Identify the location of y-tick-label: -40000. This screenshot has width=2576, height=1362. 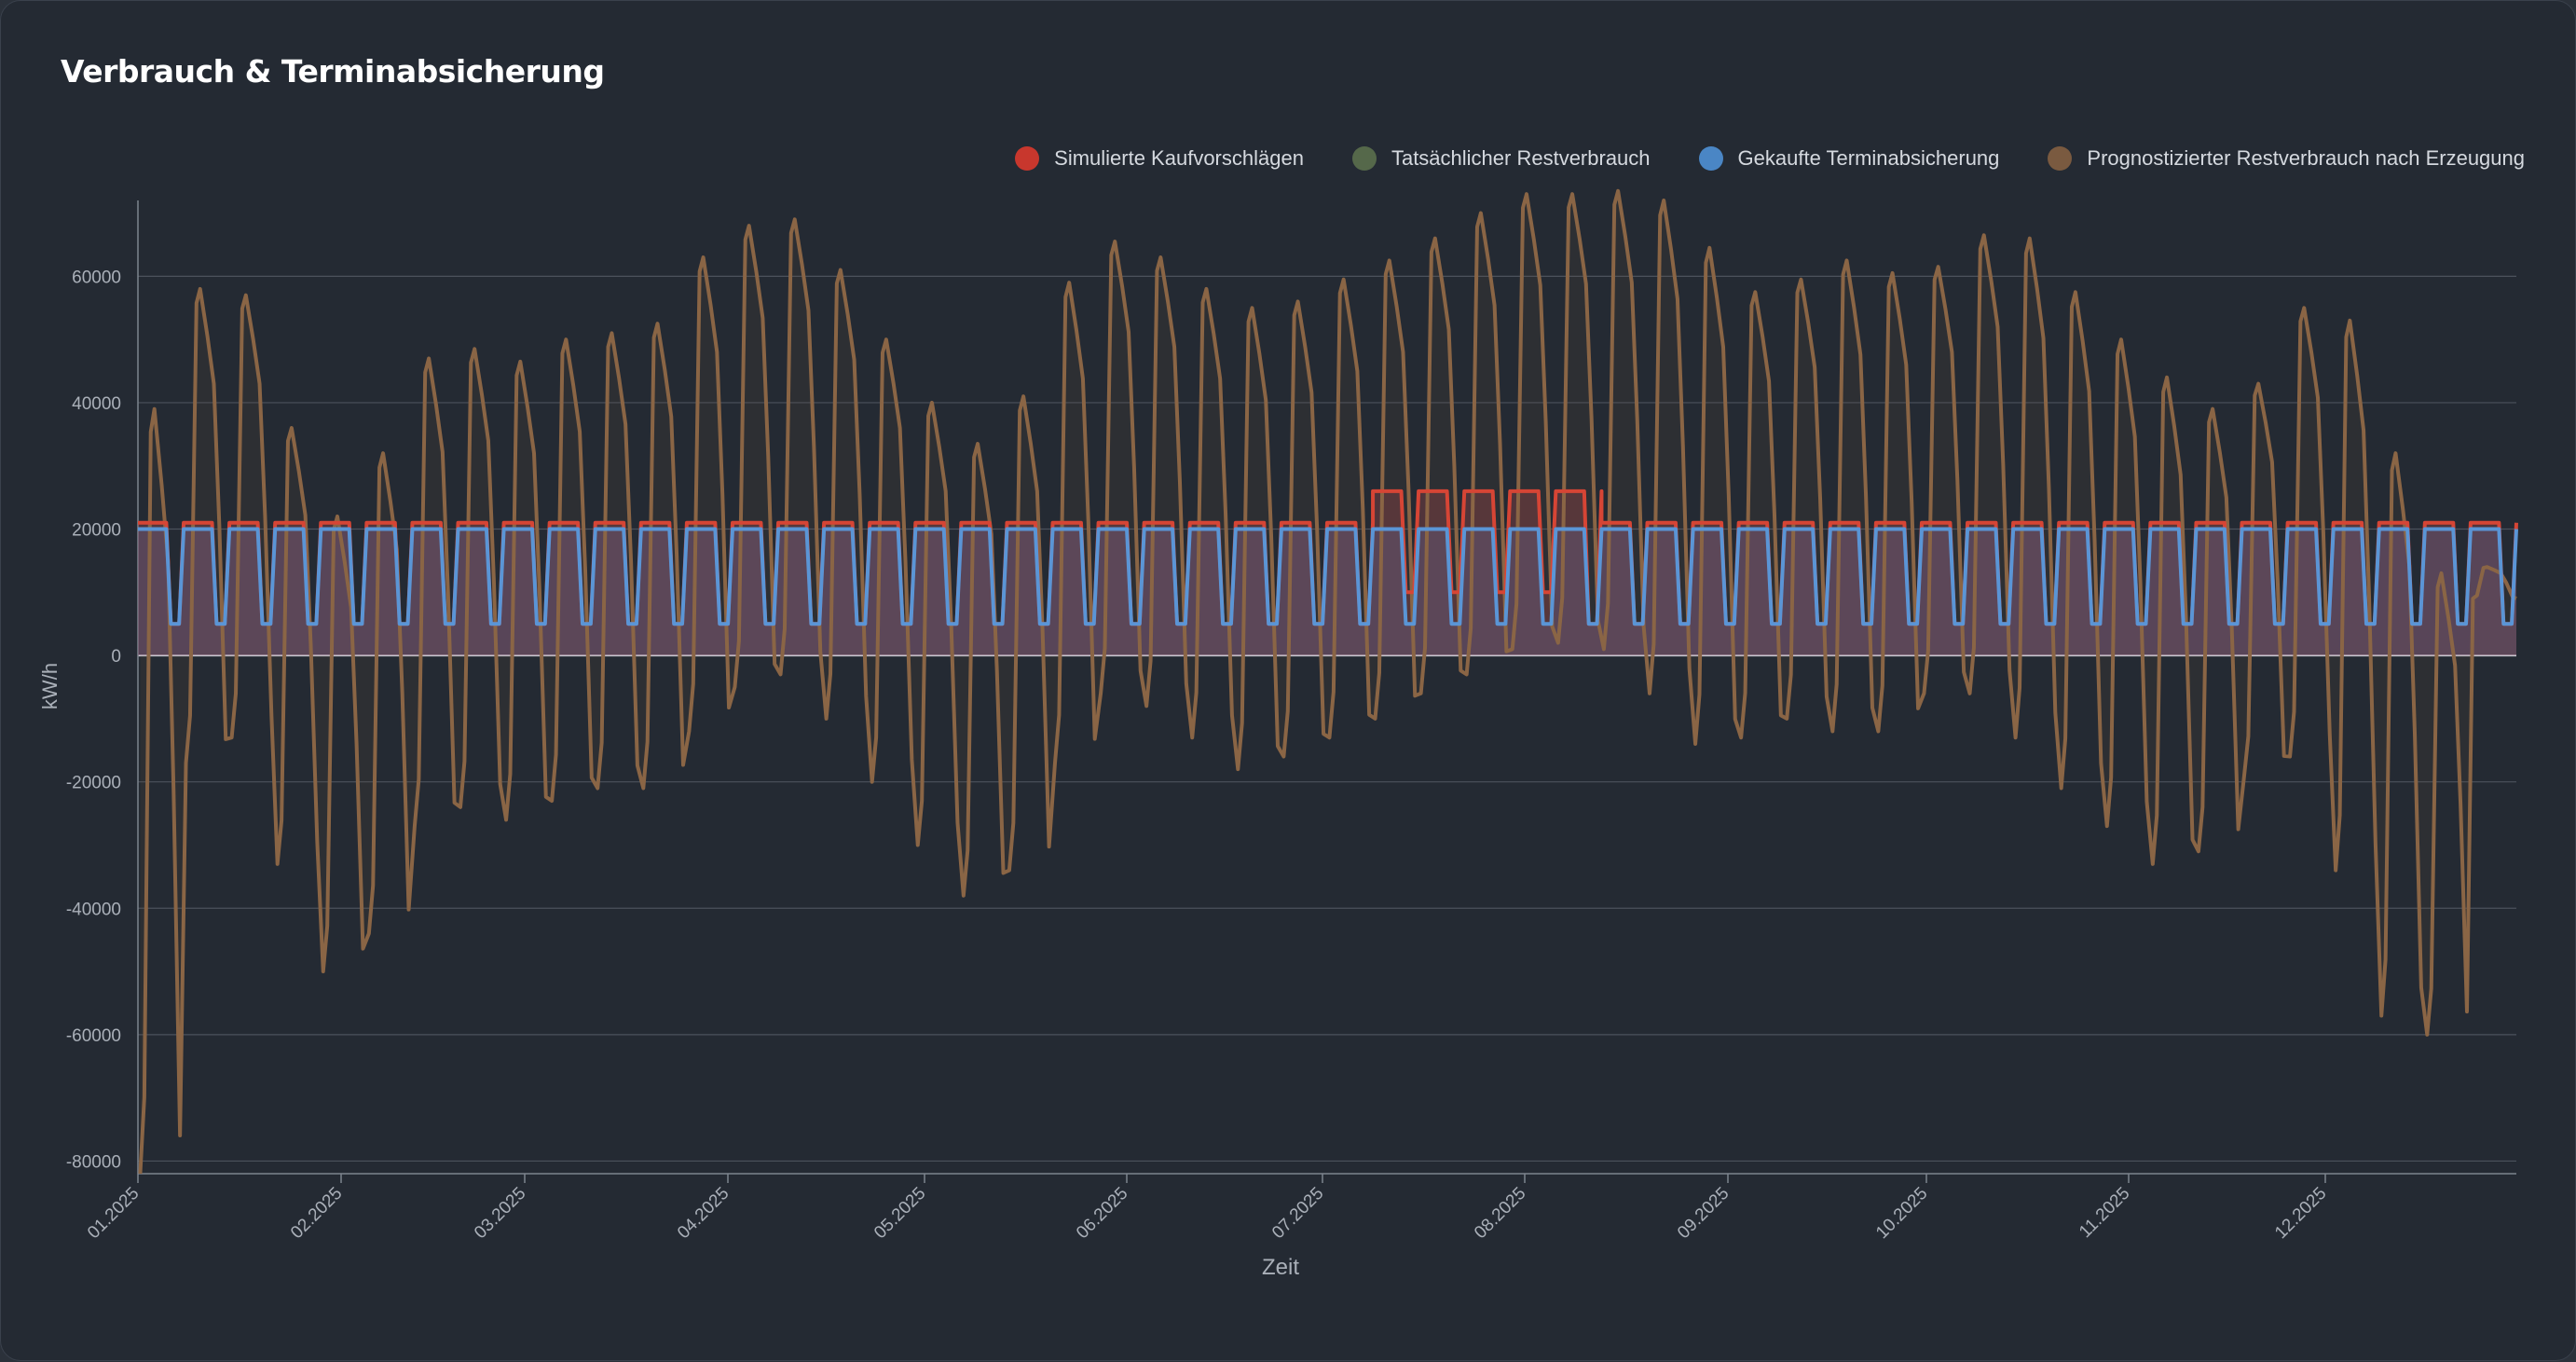
(93, 909).